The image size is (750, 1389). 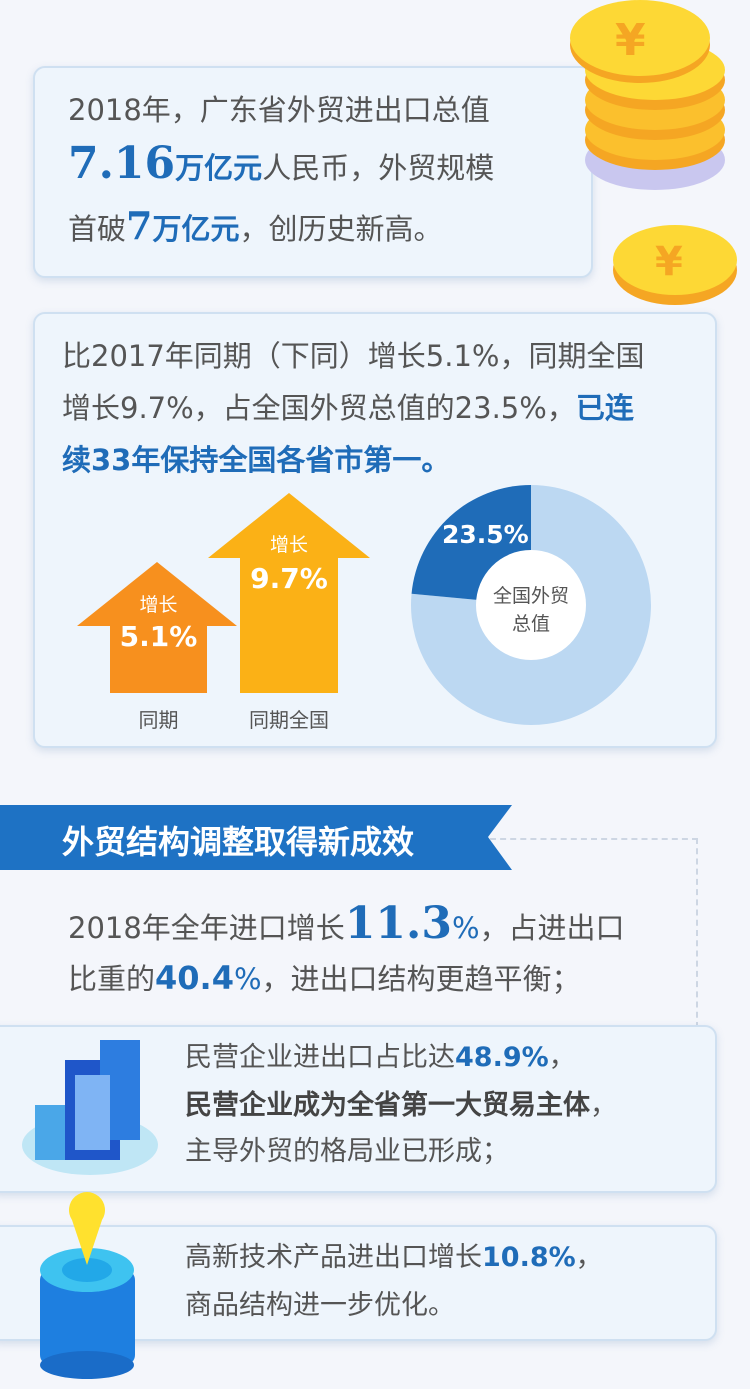 What do you see at coordinates (289, 578) in the screenshot?
I see `arrow2-value: 9.7%` at bounding box center [289, 578].